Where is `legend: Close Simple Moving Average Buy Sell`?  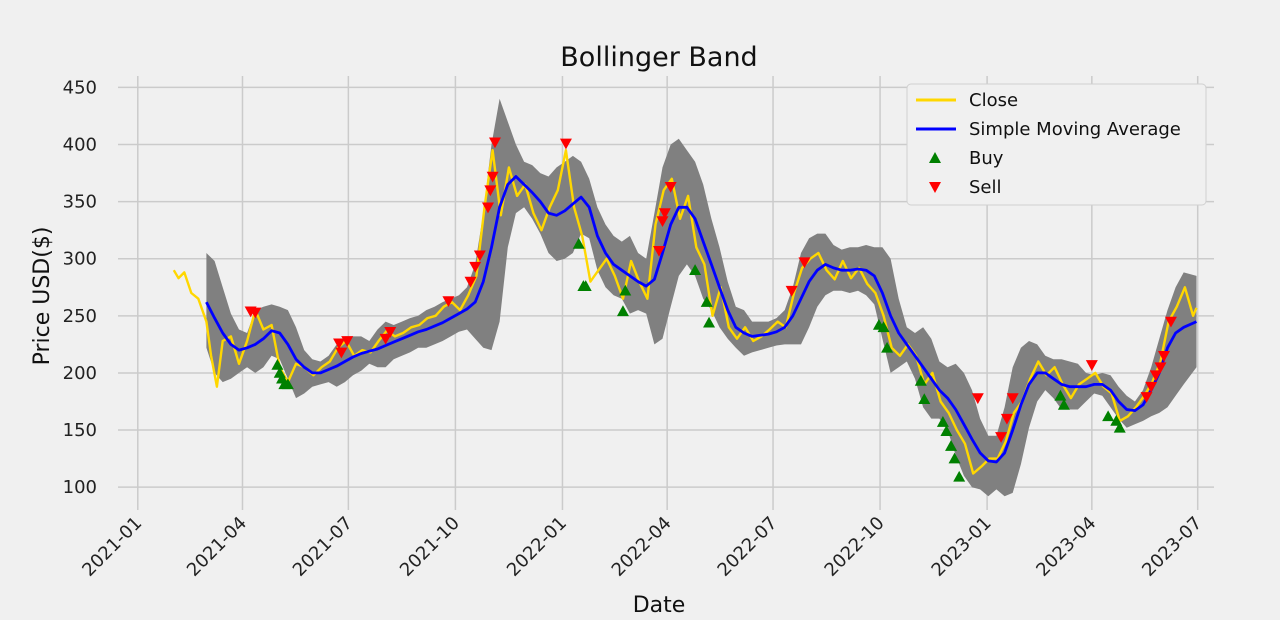
legend: Close Simple Moving Average Buy Sell is located at coordinates (1056, 144).